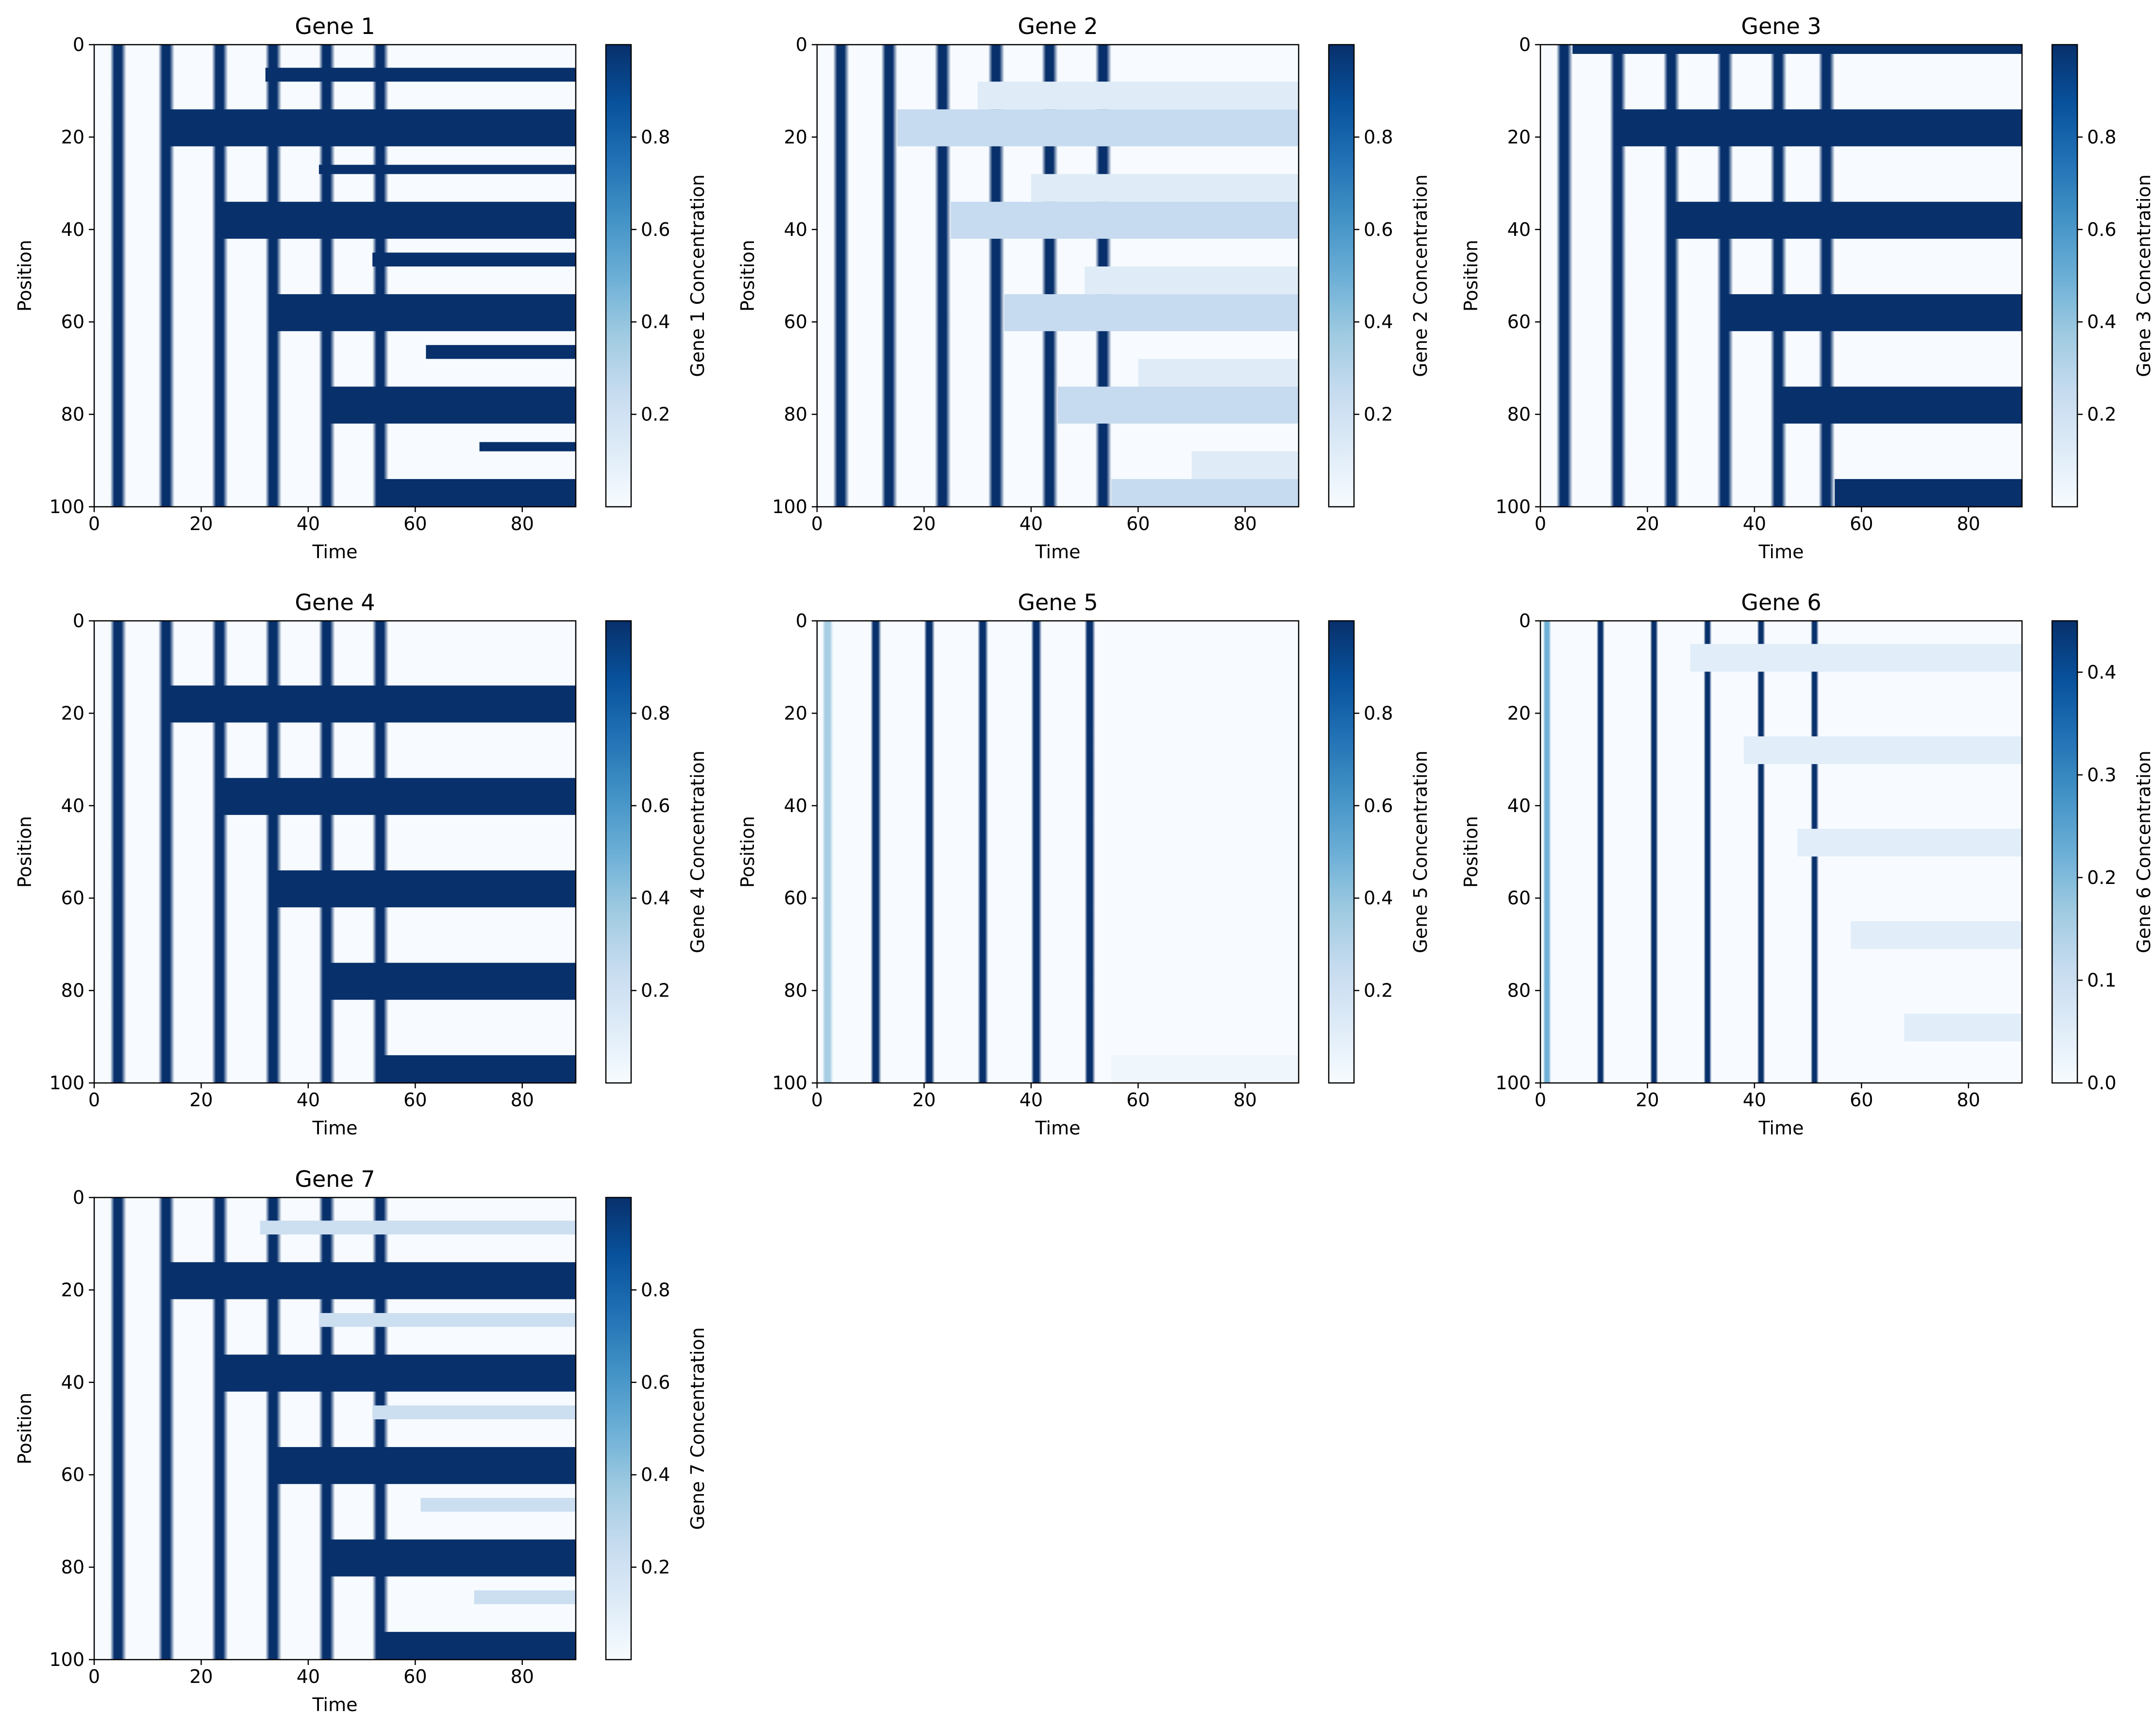 The width and height of the screenshot is (2156, 1730). What do you see at coordinates (1781, 26) in the screenshot?
I see `chart-title: Gene 3` at bounding box center [1781, 26].